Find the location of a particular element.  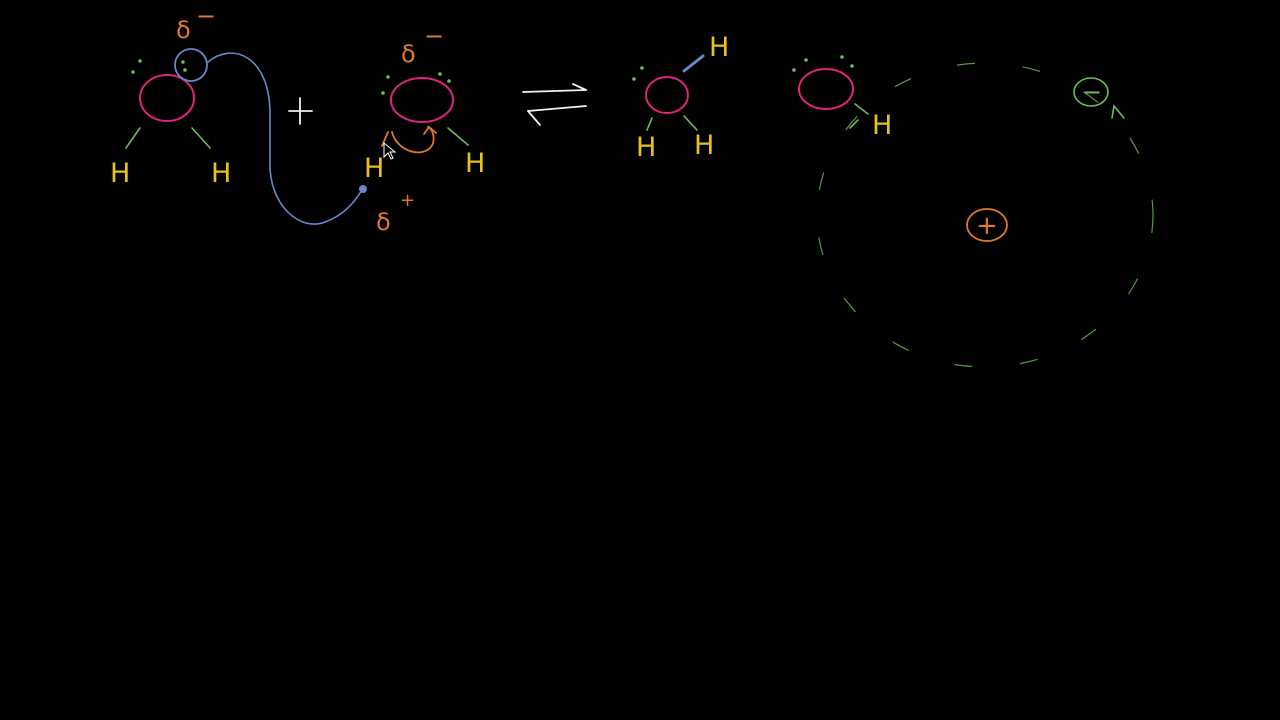

cursor-icon is located at coordinates (390, 150).